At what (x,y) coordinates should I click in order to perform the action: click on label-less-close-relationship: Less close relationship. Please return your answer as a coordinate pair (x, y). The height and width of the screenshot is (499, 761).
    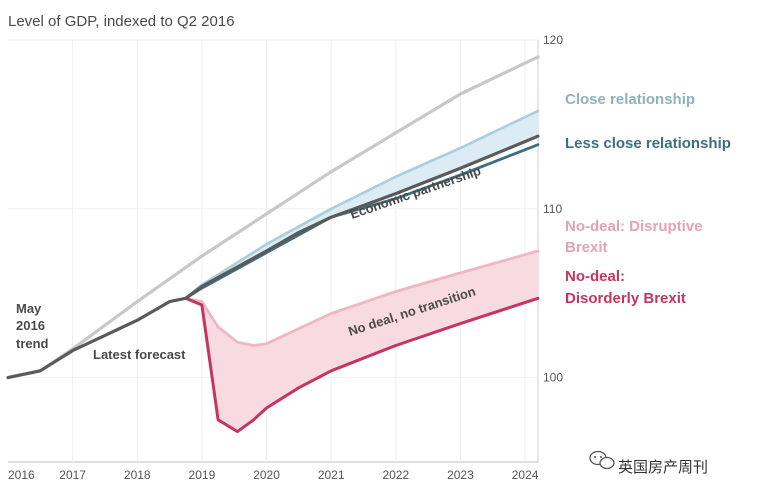
    Looking at the image, I should click on (648, 143).